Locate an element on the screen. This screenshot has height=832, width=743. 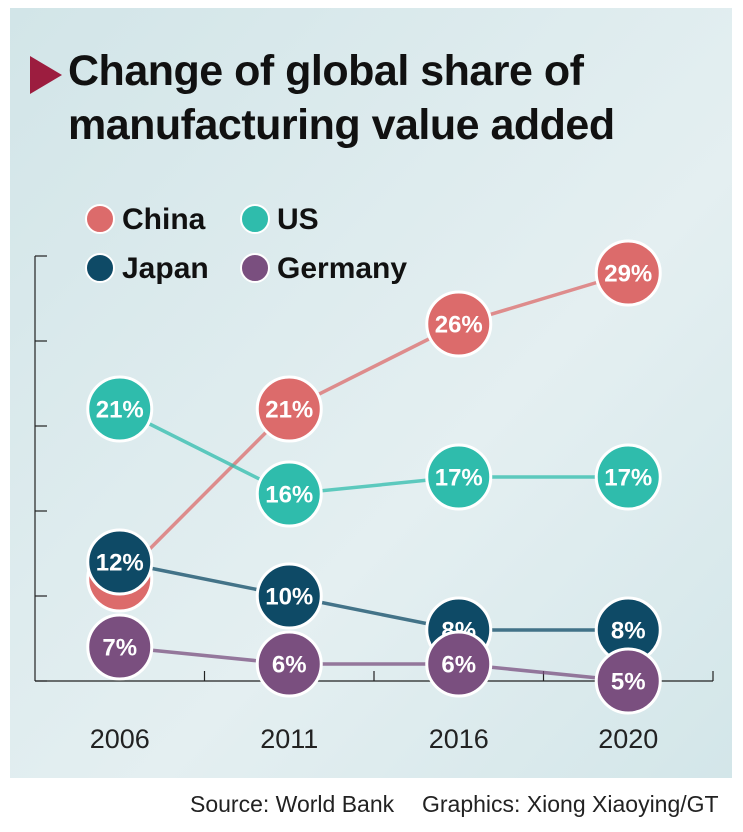
data-label: 26% is located at coordinates (459, 324).